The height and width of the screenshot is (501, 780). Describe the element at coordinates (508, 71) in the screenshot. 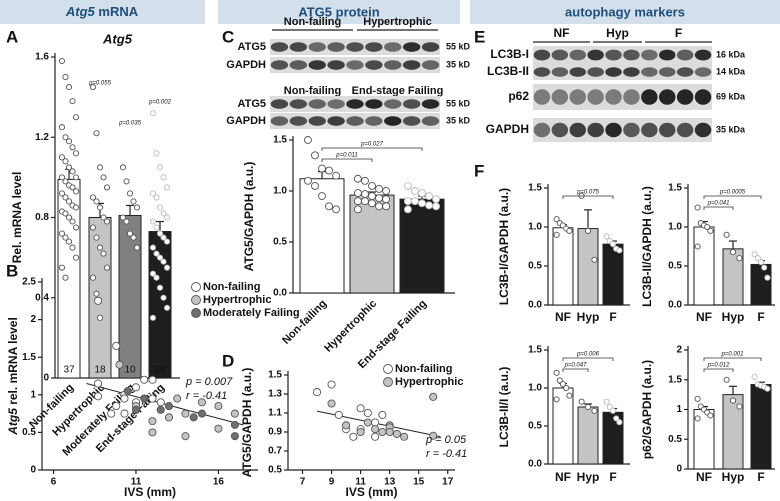

I see `blot-label: LC3B-II` at that location.